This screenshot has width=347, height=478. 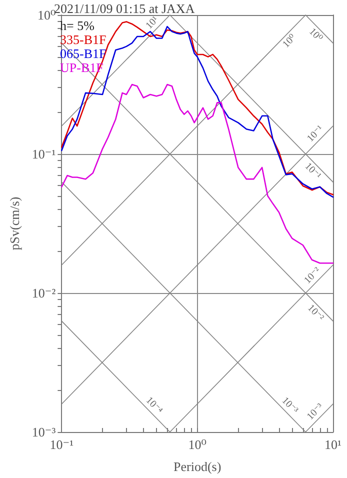 What do you see at coordinates (44, 293) in the screenshot?
I see `y-tick-label: 10⁻²` at bounding box center [44, 293].